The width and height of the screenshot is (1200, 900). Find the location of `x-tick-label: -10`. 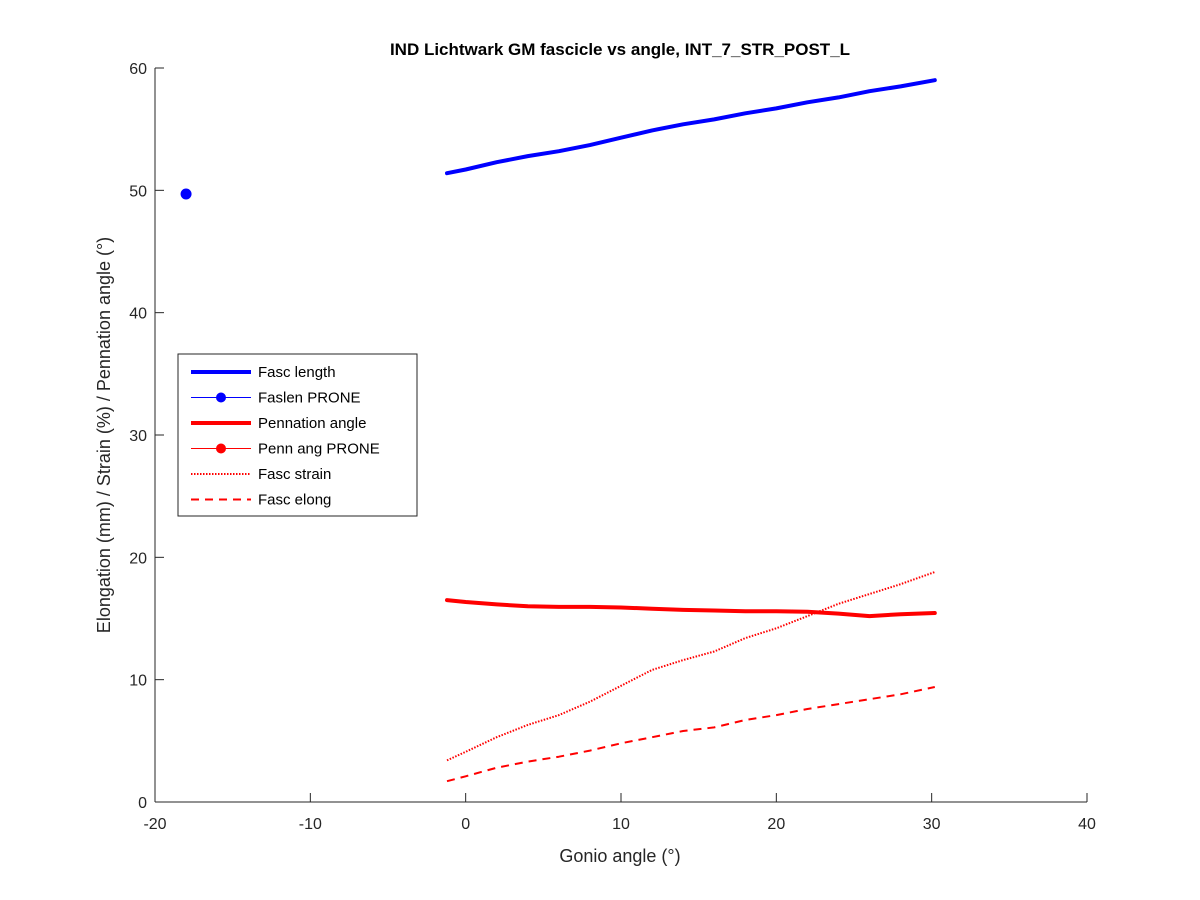

x-tick-label: -10 is located at coordinates (310, 824).